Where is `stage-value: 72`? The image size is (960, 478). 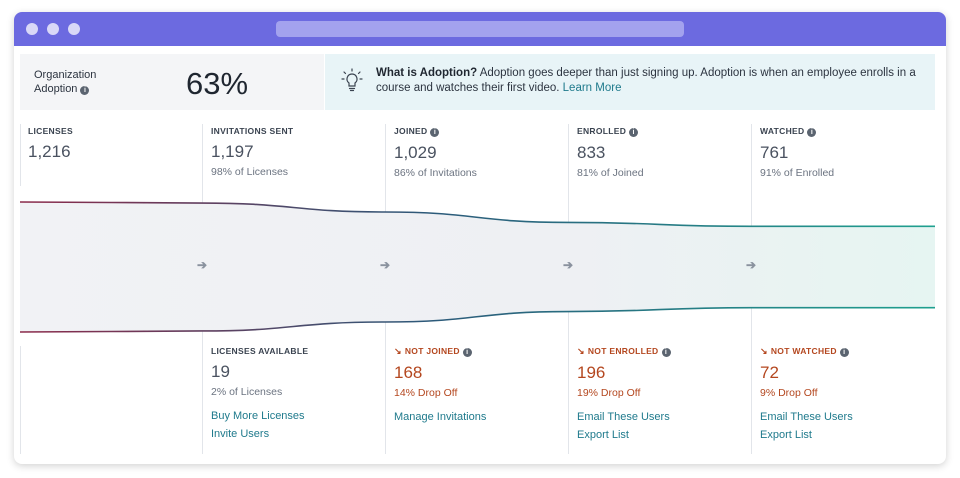 stage-value: 72 is located at coordinates (769, 372).